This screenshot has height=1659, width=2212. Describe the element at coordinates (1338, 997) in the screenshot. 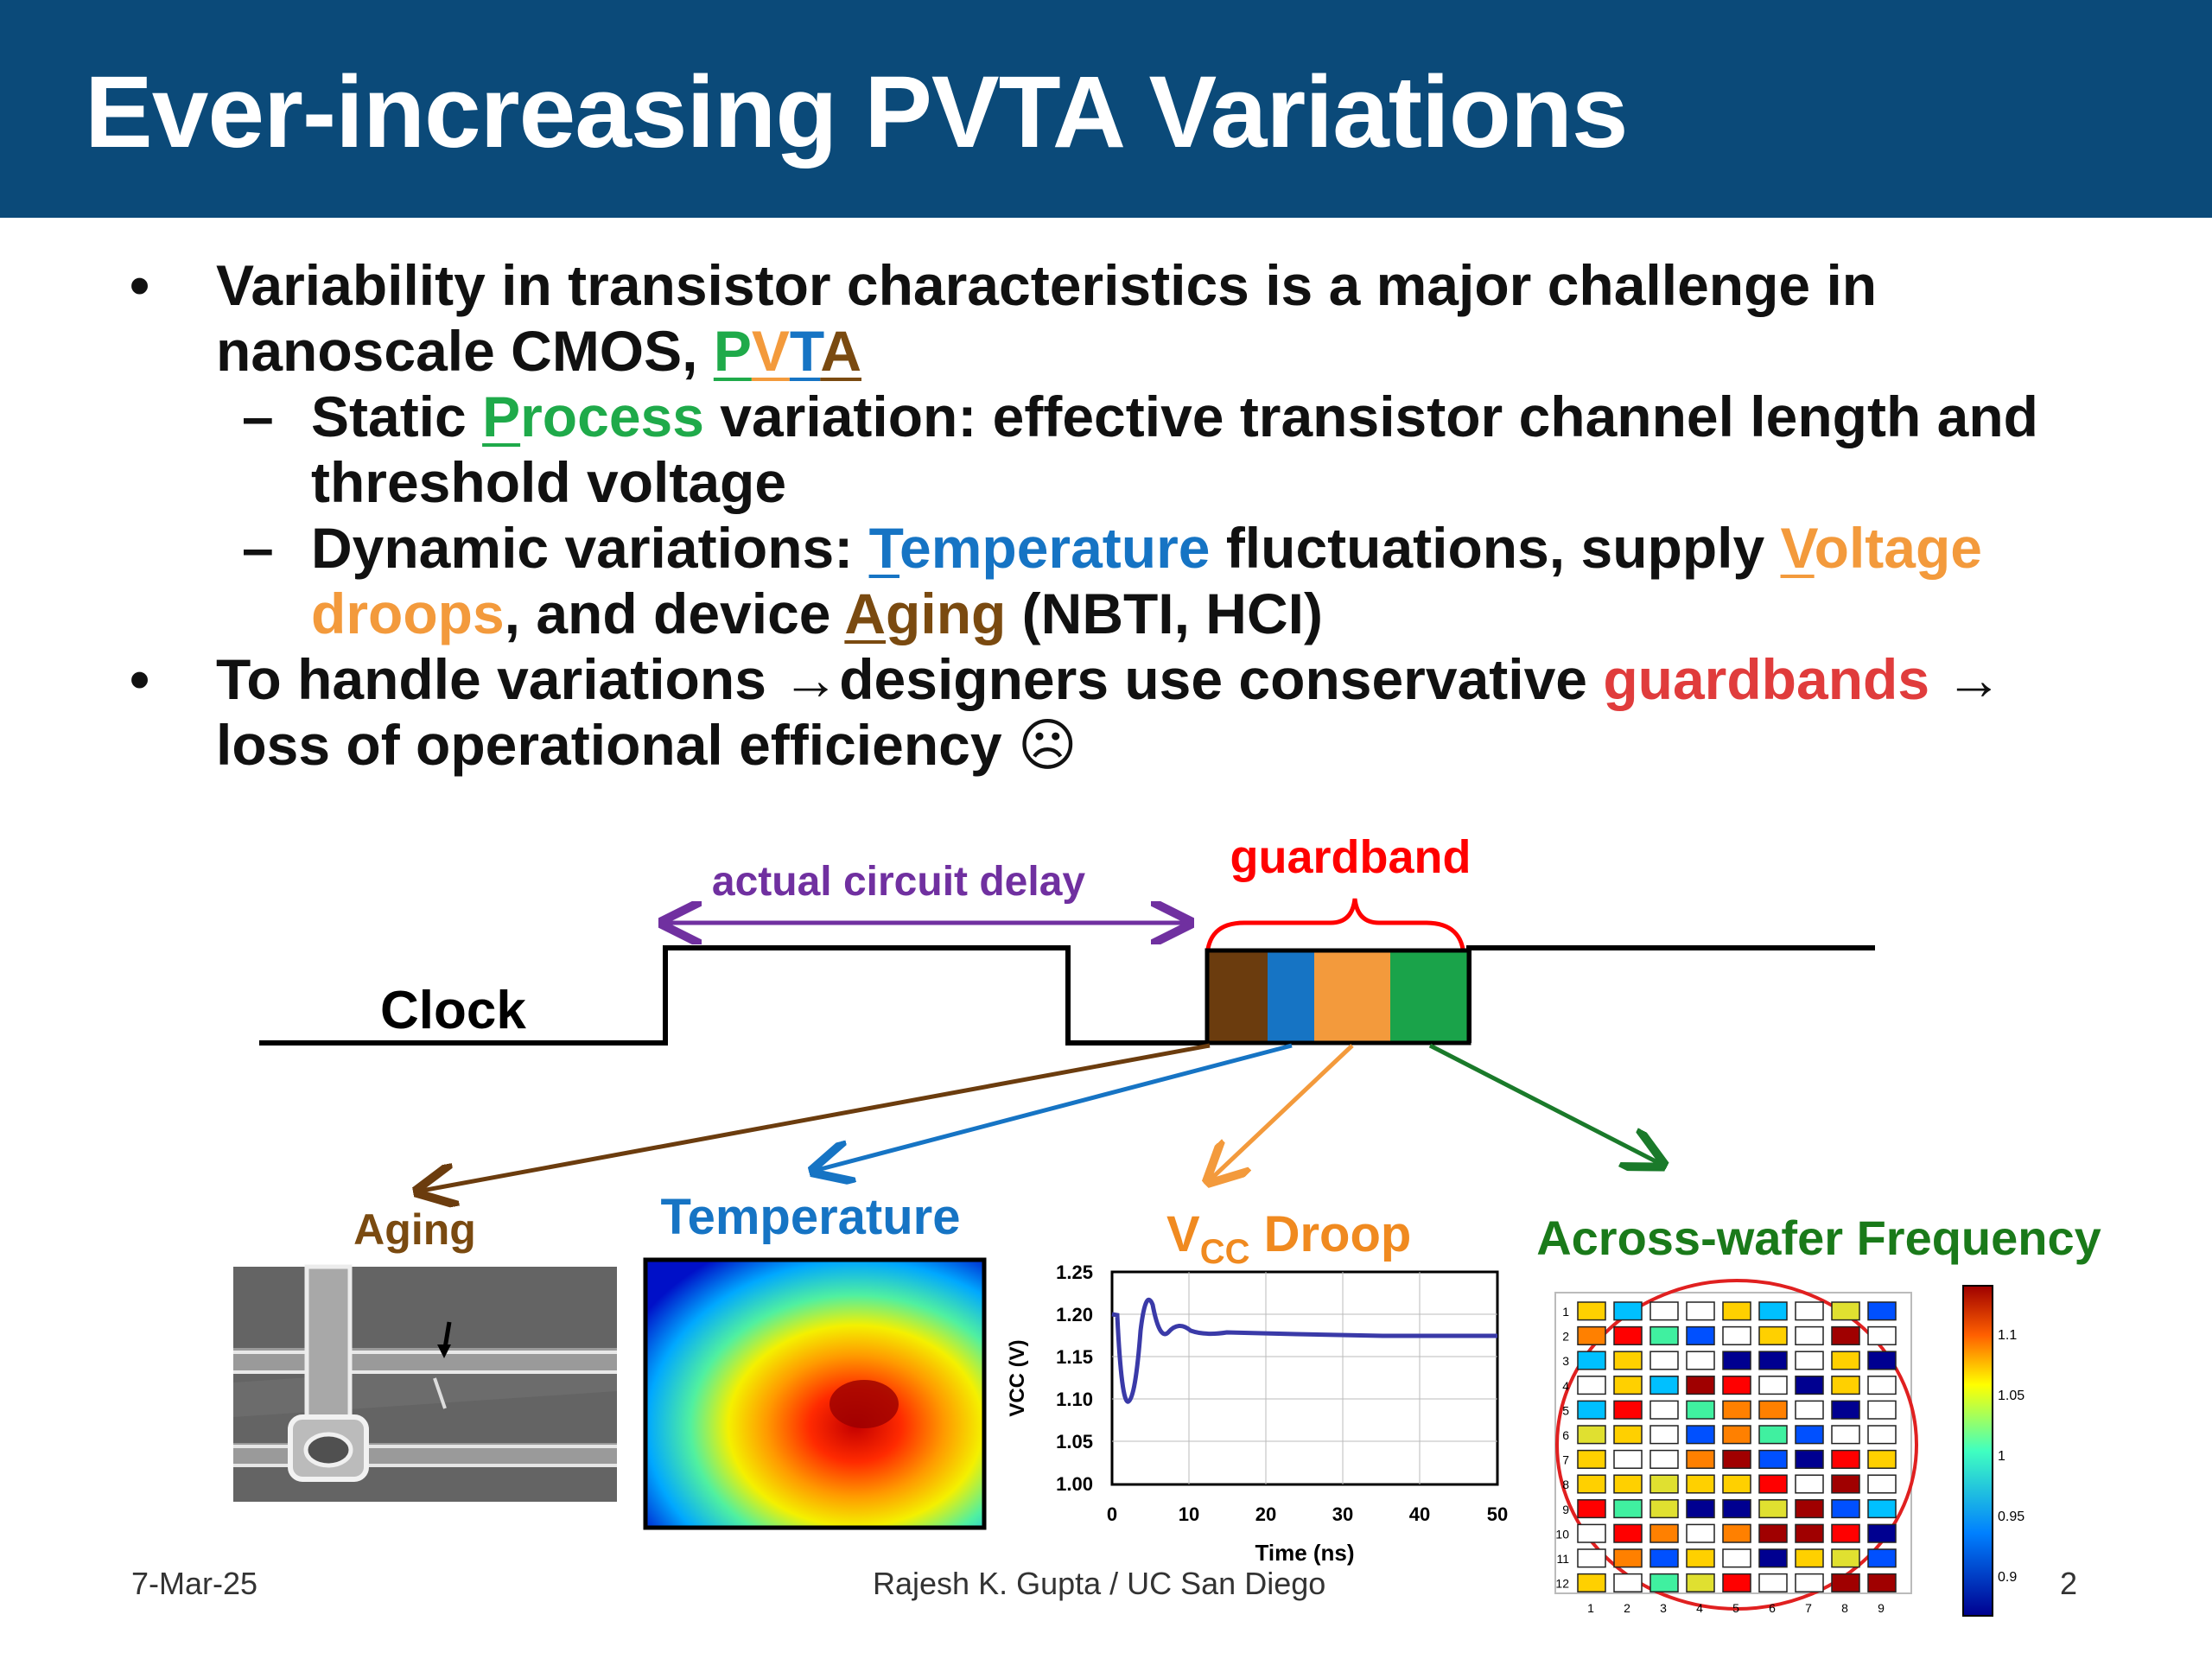

I see `guardband-box` at that location.